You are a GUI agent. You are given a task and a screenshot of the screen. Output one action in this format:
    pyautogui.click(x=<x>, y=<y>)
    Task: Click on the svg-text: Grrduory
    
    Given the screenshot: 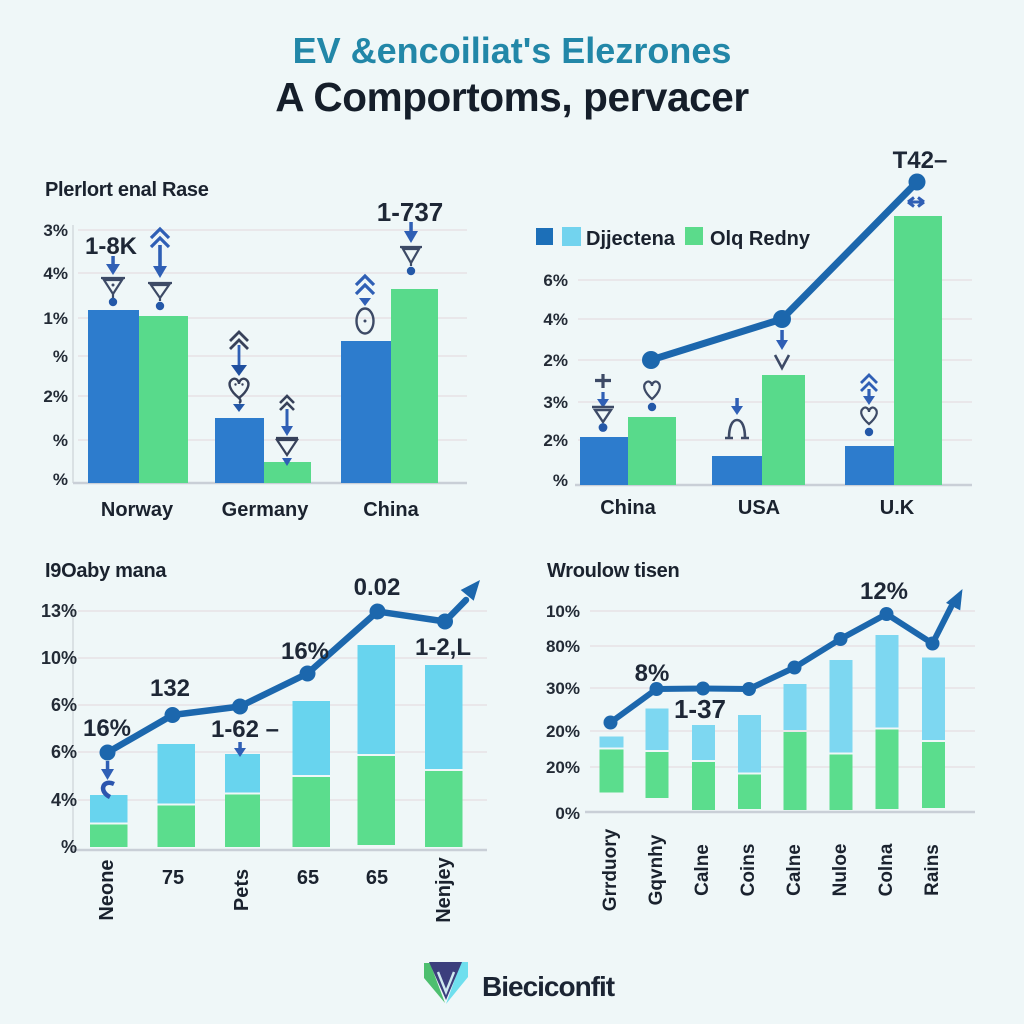 What is the action you would take?
    pyautogui.click(x=610, y=869)
    